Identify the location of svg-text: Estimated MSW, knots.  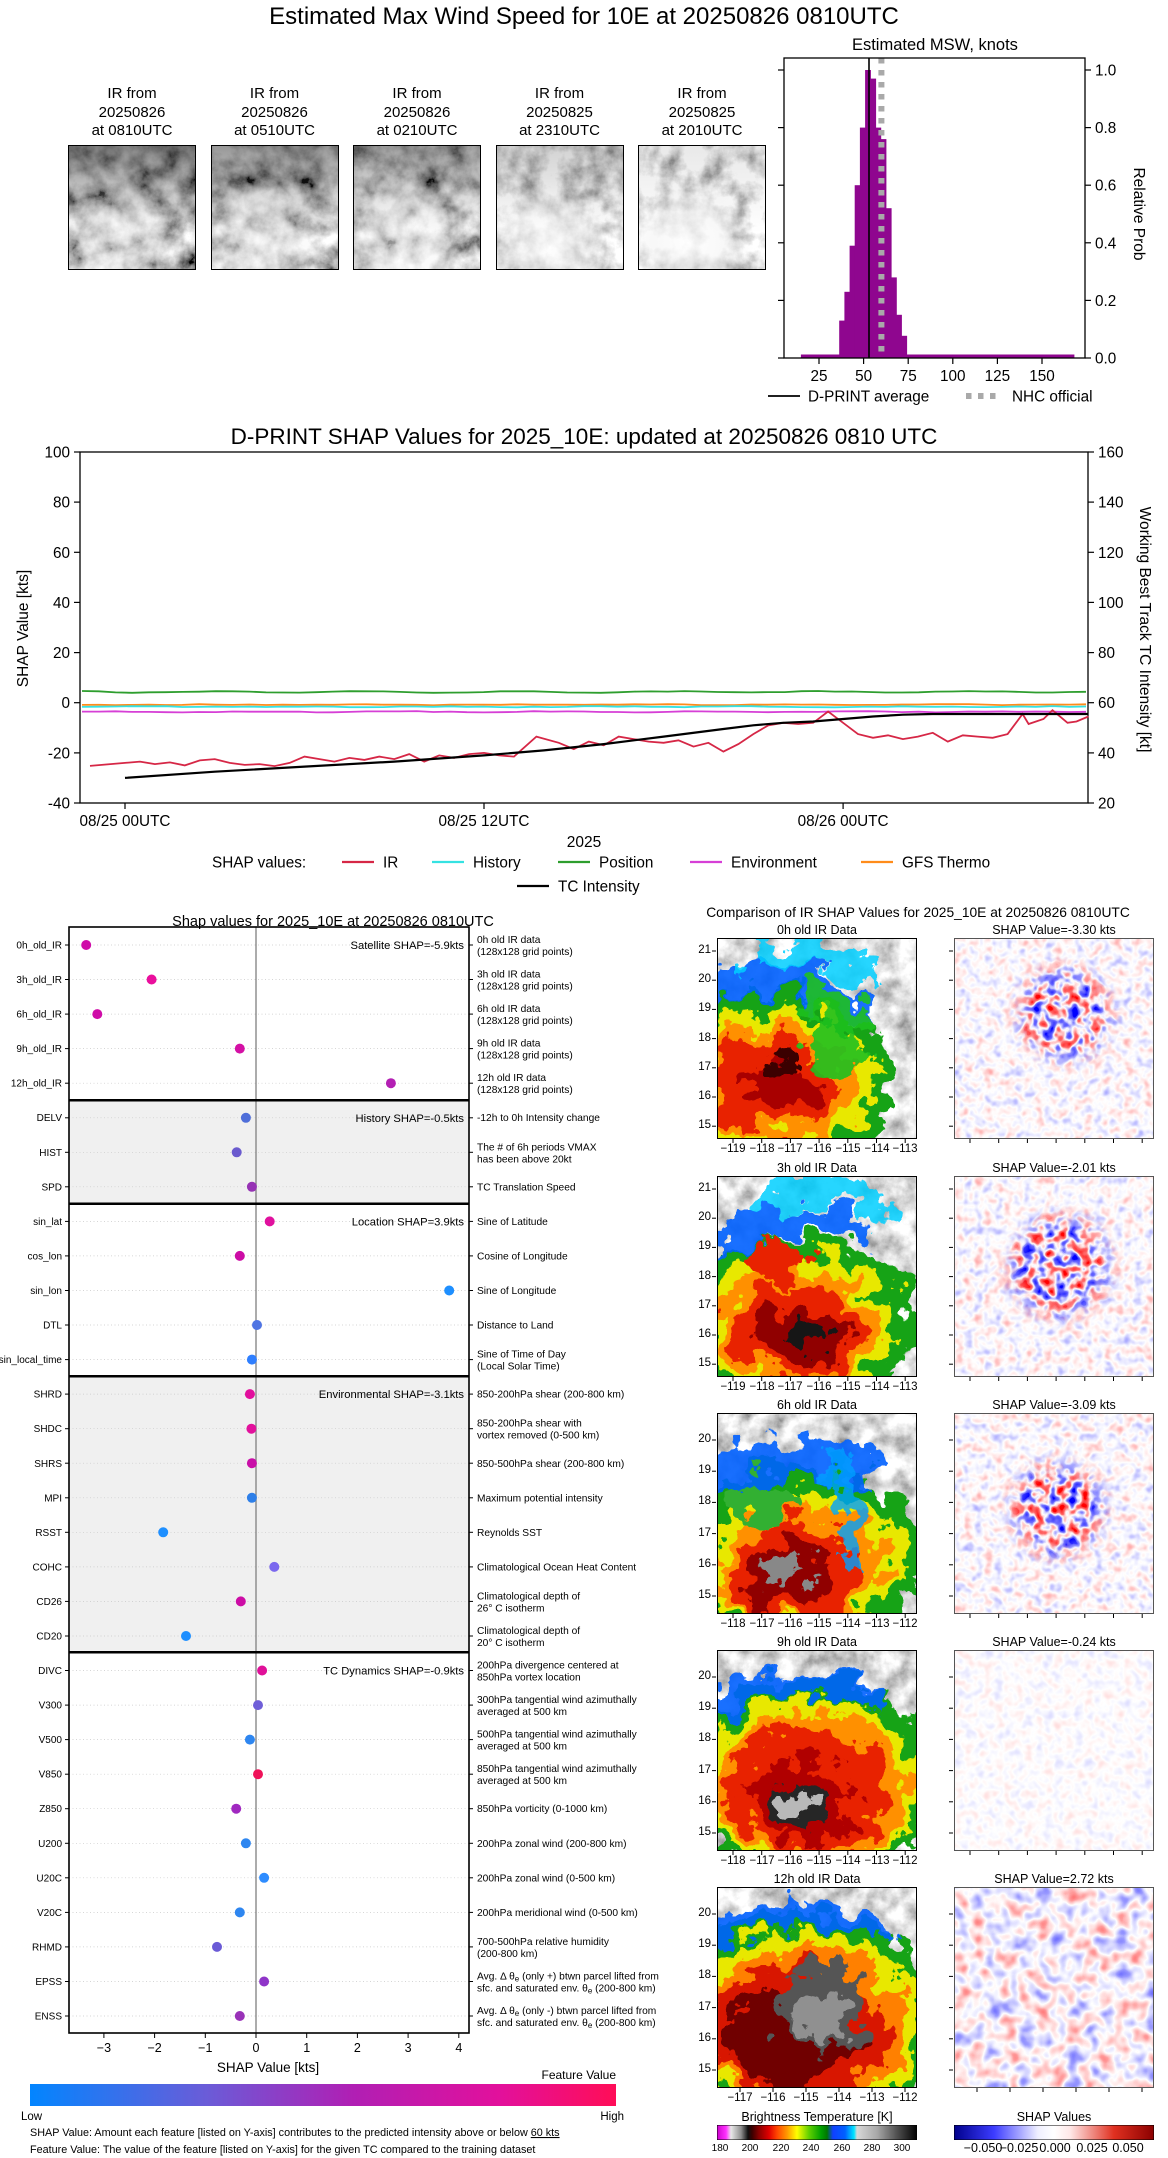
(935, 45).